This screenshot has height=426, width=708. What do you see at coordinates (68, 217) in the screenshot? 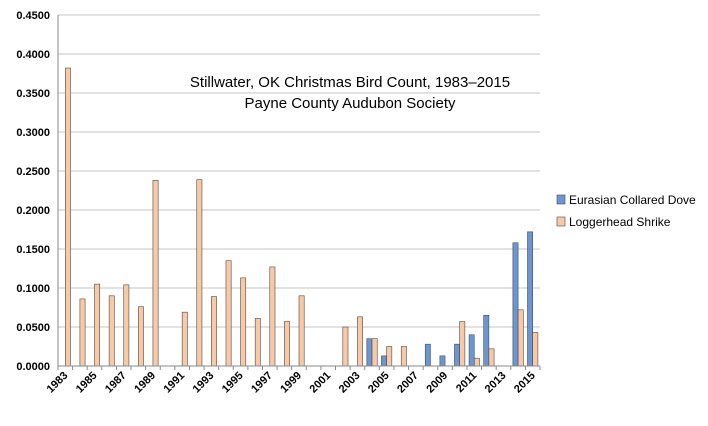
I see `shrike-bar-1983` at bounding box center [68, 217].